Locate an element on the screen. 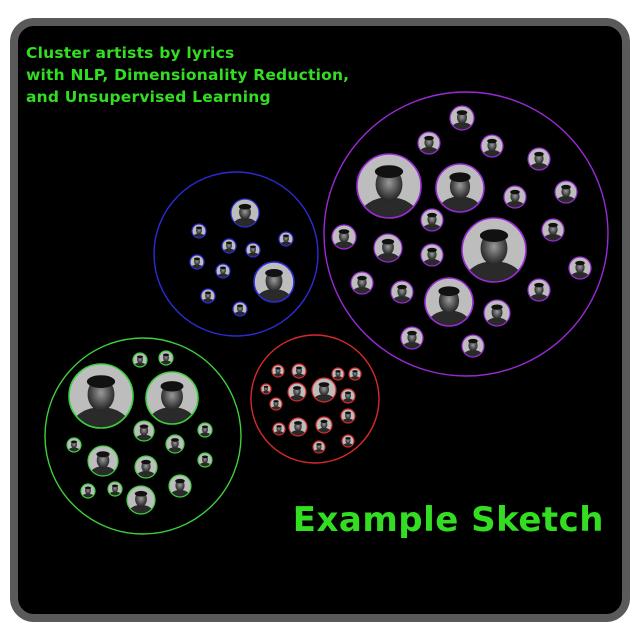 Image resolution: width=640 pixels, height=640 pixels. cluster-green is located at coordinates (143, 436).